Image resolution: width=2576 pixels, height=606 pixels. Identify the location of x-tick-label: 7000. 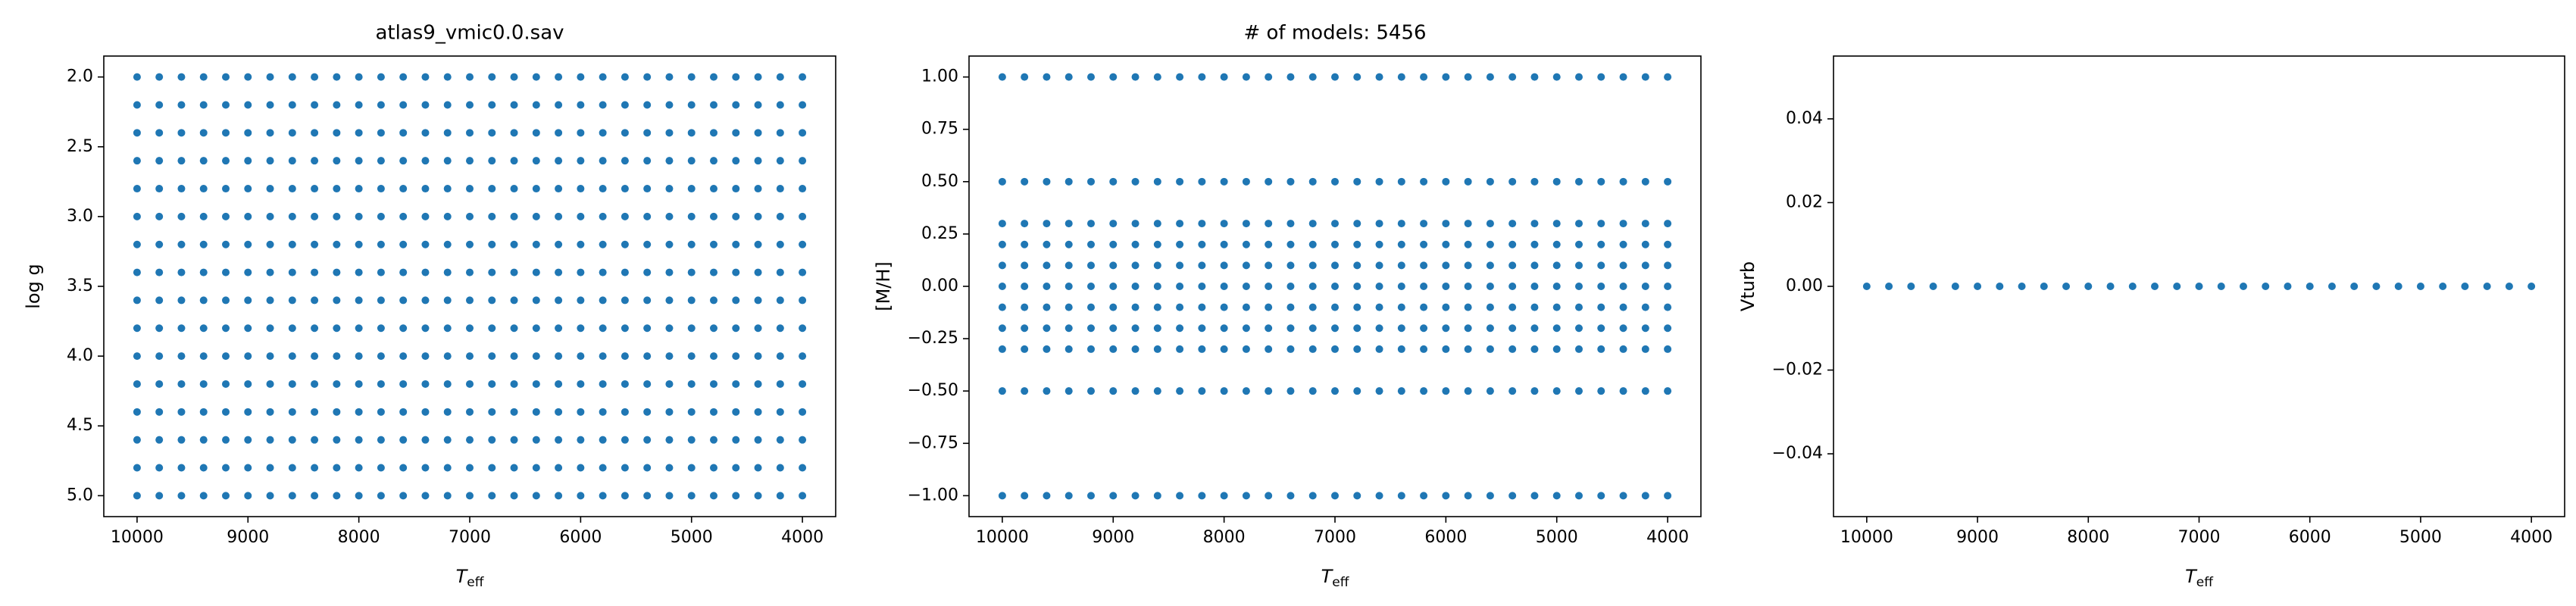
(2199, 537).